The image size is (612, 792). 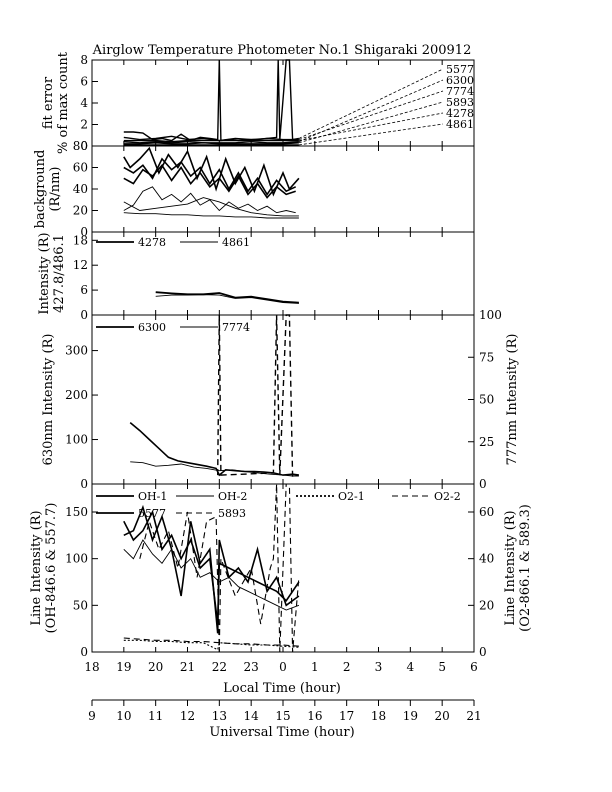 I want to click on fit-error-label-7774: 7774, so click(x=460, y=91).